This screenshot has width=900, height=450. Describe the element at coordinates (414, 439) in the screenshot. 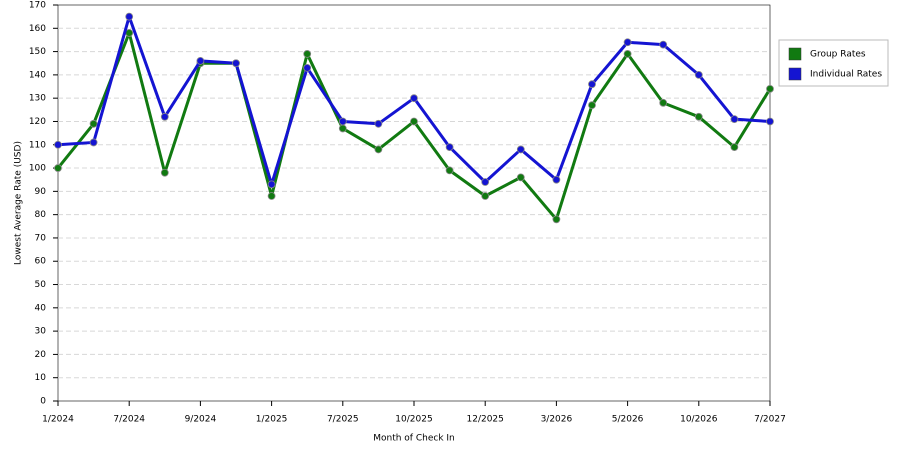

I see `x-axis-label: Month of Check In` at that location.